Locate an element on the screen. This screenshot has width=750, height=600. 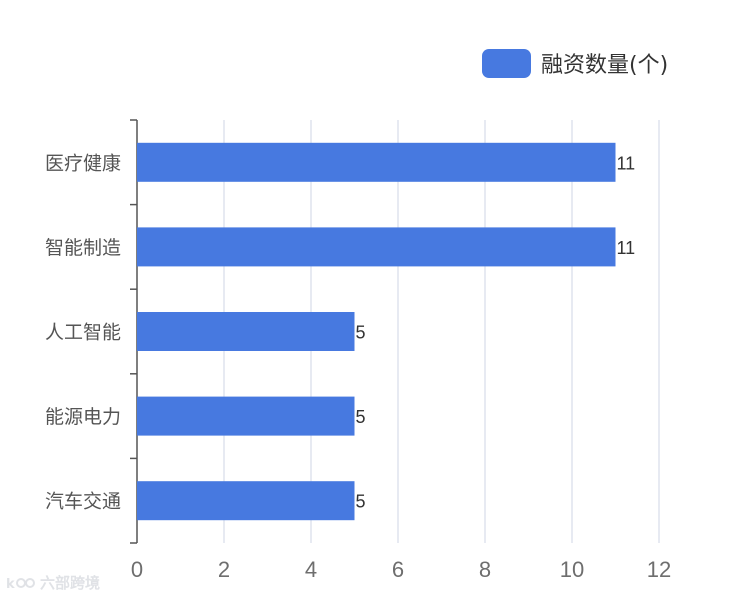
legend-swatch is located at coordinates (506, 63).